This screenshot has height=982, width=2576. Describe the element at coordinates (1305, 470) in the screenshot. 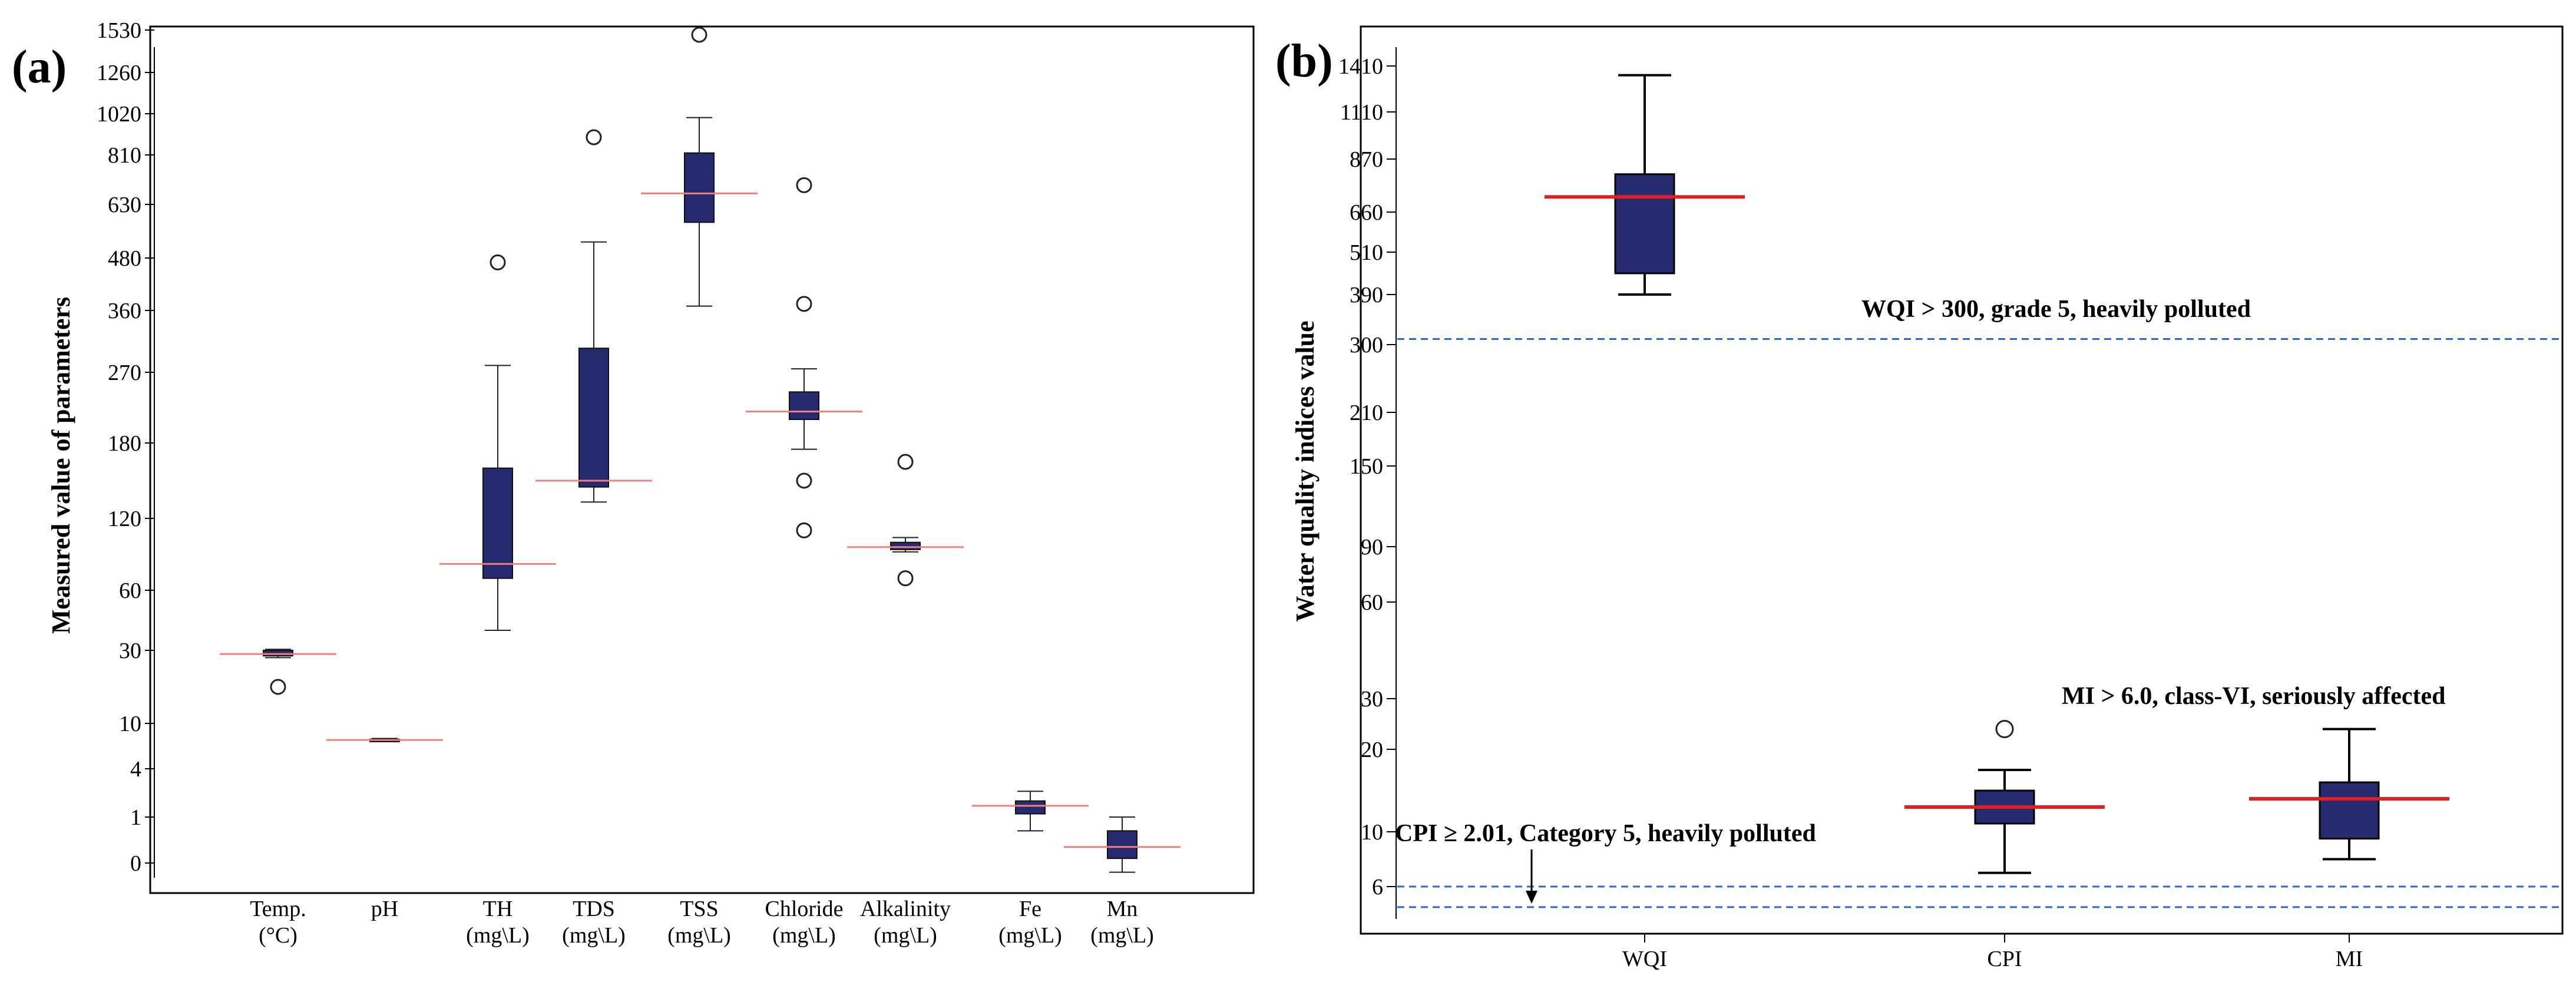

I see `panel-b-y-axis-title: Water quality indices value` at that location.